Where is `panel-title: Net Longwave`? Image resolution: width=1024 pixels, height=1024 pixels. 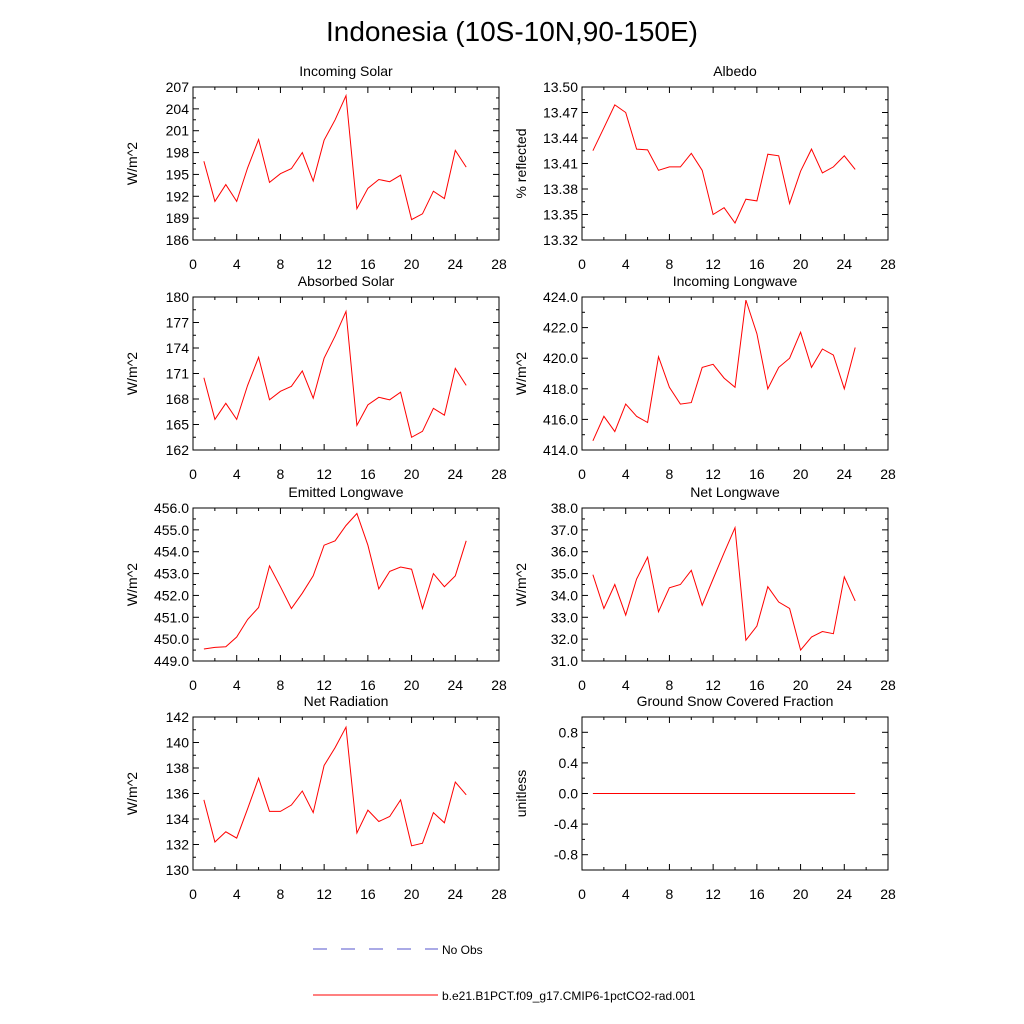 panel-title: Net Longwave is located at coordinates (735, 492).